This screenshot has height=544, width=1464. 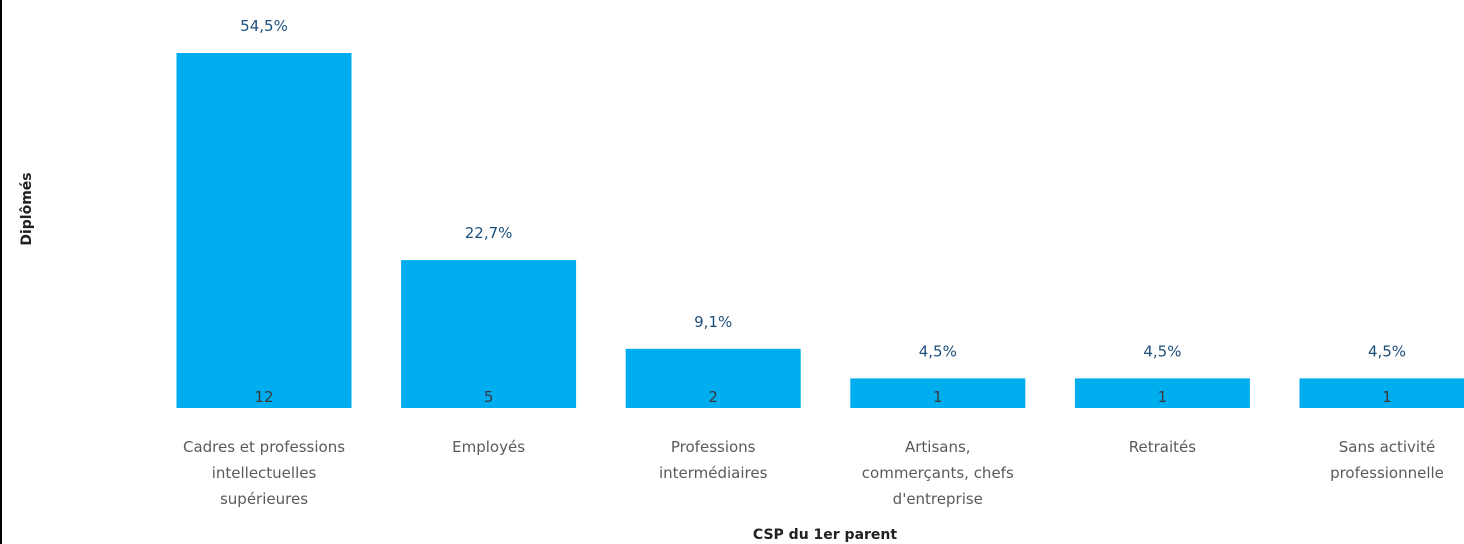 What do you see at coordinates (713, 322) in the screenshot?
I see `bar-percent-label-2: 9,1%` at bounding box center [713, 322].